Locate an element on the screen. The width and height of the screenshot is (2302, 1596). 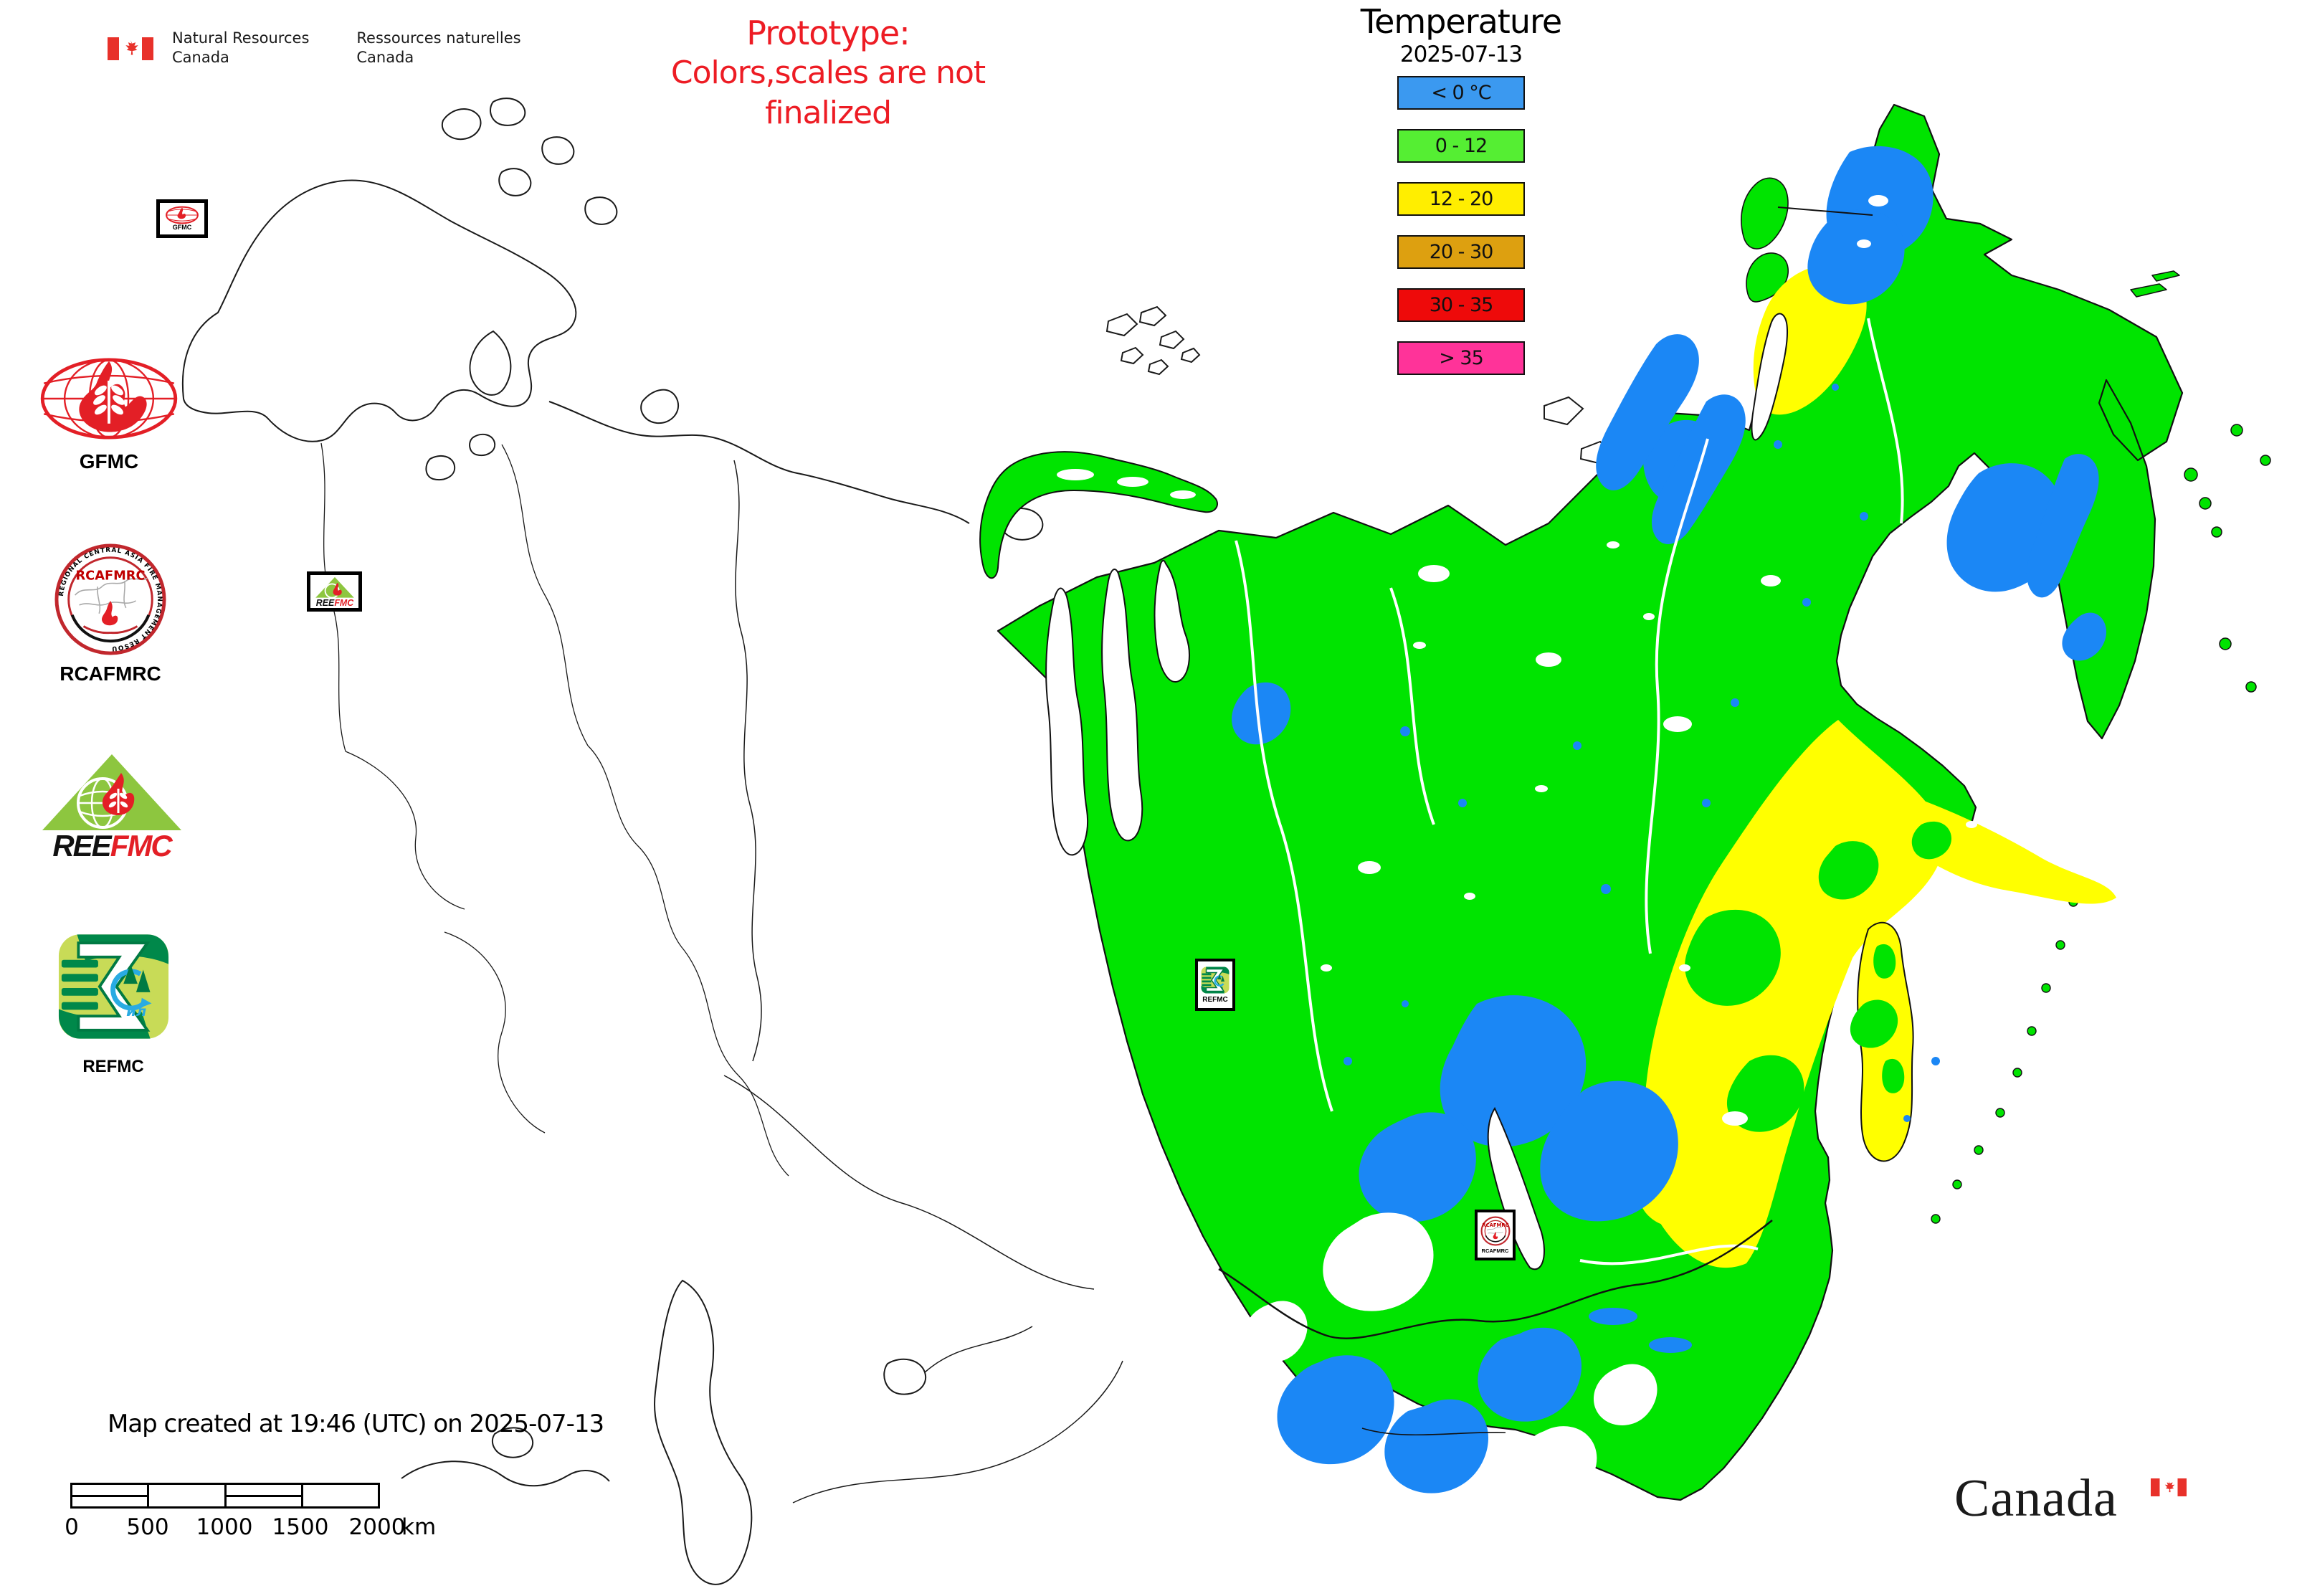
legend-swatch-above-35: > 35 is located at coordinates (1461, 358).